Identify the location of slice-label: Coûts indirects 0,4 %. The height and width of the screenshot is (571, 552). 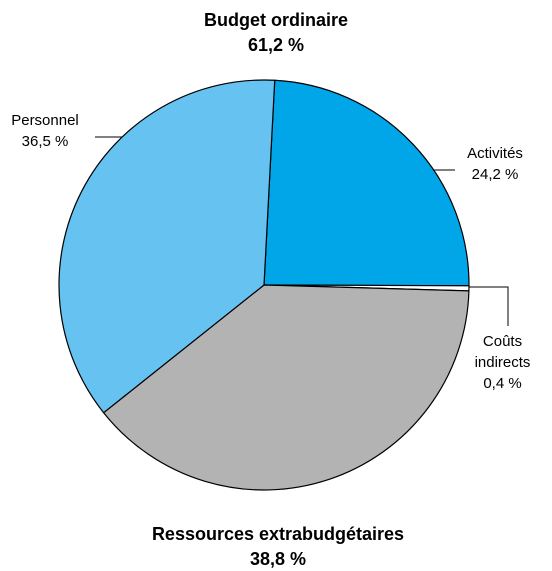
(502, 362).